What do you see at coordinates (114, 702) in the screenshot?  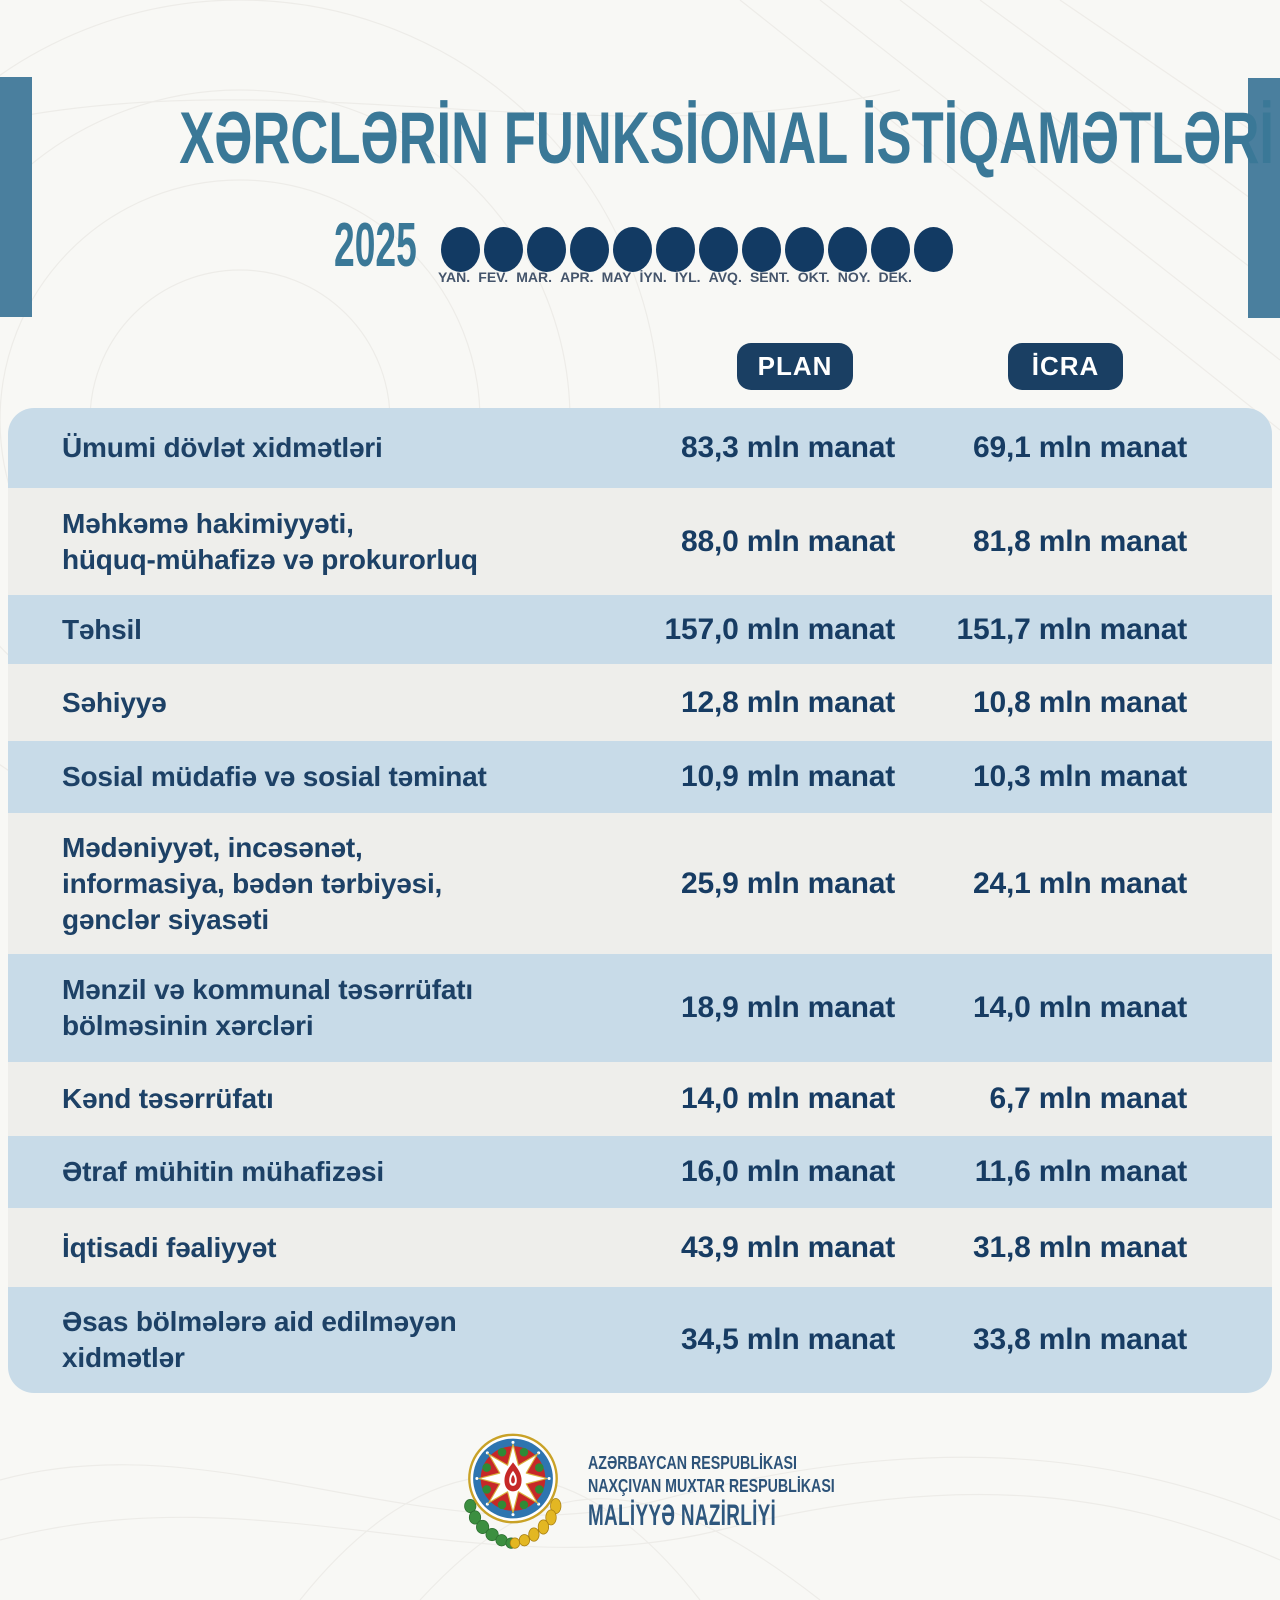 I see `row-label: Səhiyyə` at bounding box center [114, 702].